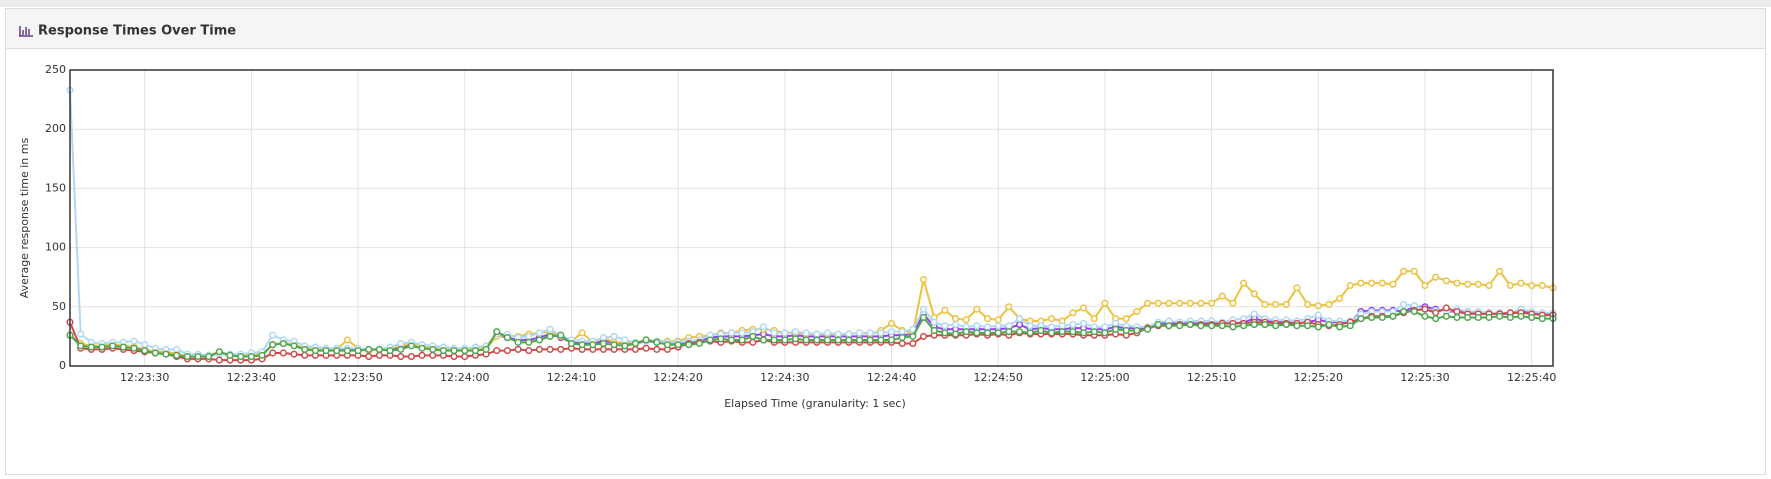 This screenshot has width=1771, height=479. Describe the element at coordinates (1318, 377) in the screenshot. I see `x-tick-label: 12:25:20` at that location.